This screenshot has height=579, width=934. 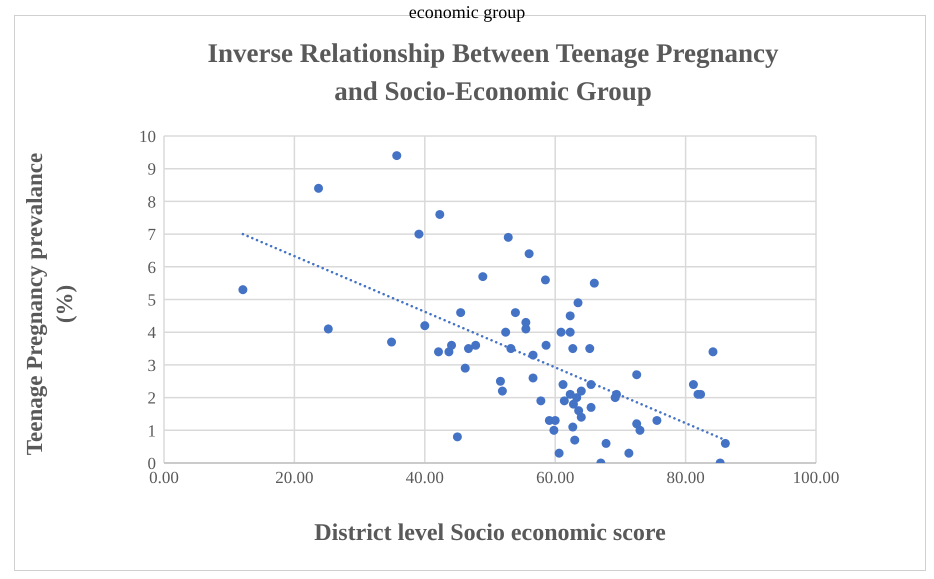 What do you see at coordinates (816, 478) in the screenshot?
I see `x-tick-label: 100.00` at bounding box center [816, 478].